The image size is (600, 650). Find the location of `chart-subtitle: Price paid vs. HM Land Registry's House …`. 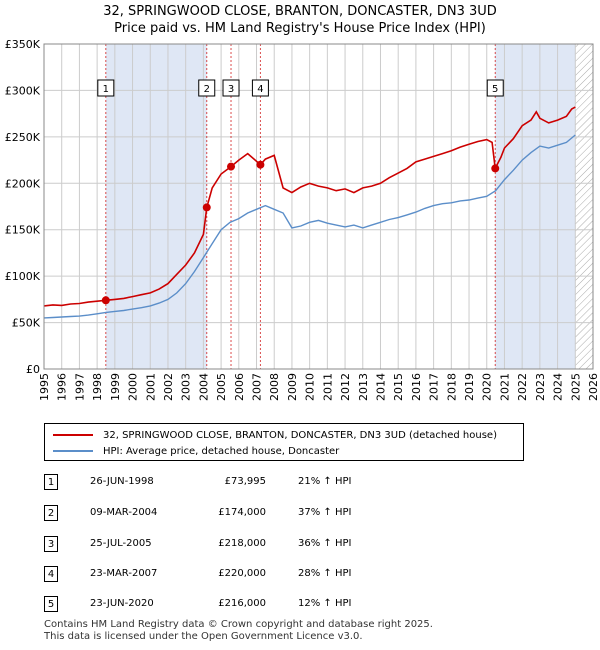

chart-subtitle: Price paid vs. HM Land Registry's House … is located at coordinates (300, 28).